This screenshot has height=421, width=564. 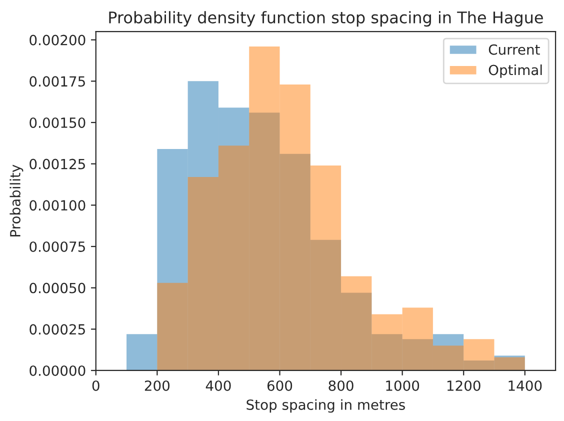 I want to click on x-tick-label: 600, so click(x=279, y=385).